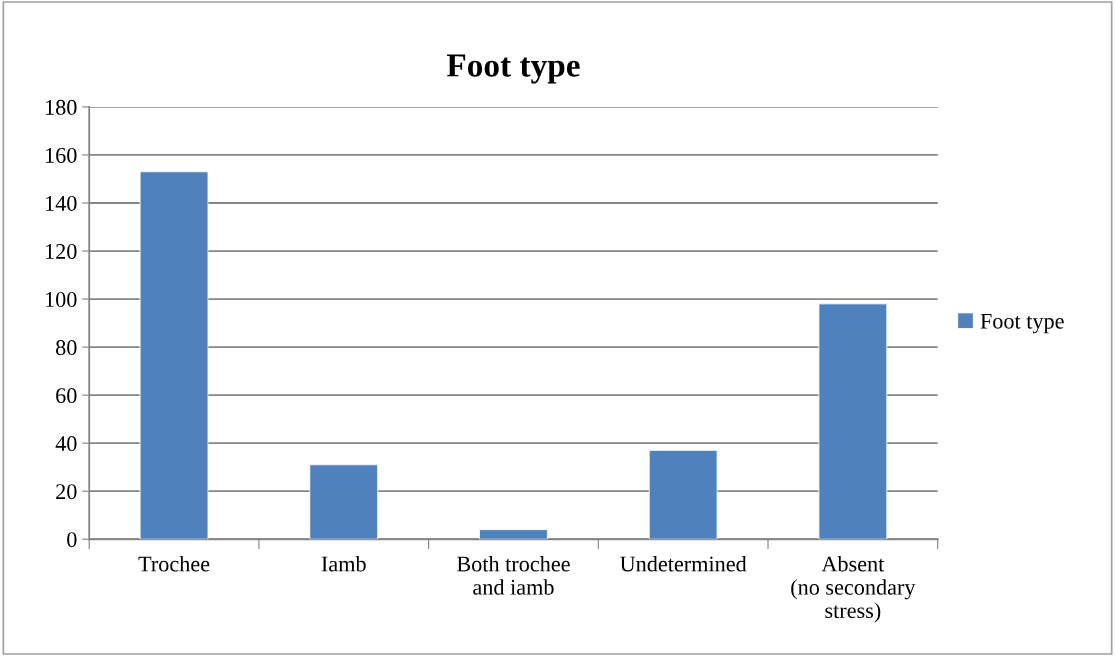 This screenshot has width=1115, height=656. Describe the element at coordinates (72, 540) in the screenshot. I see `y-tick-label: 0` at that location.